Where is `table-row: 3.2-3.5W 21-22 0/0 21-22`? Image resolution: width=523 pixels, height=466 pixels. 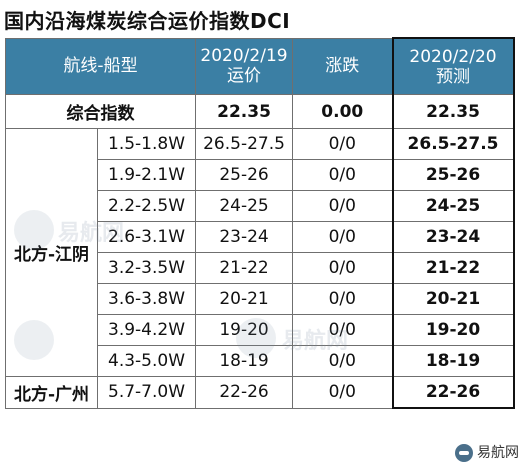 table-row: 3.2-3.5W 21-22 0/0 21-22 is located at coordinates (260, 268).